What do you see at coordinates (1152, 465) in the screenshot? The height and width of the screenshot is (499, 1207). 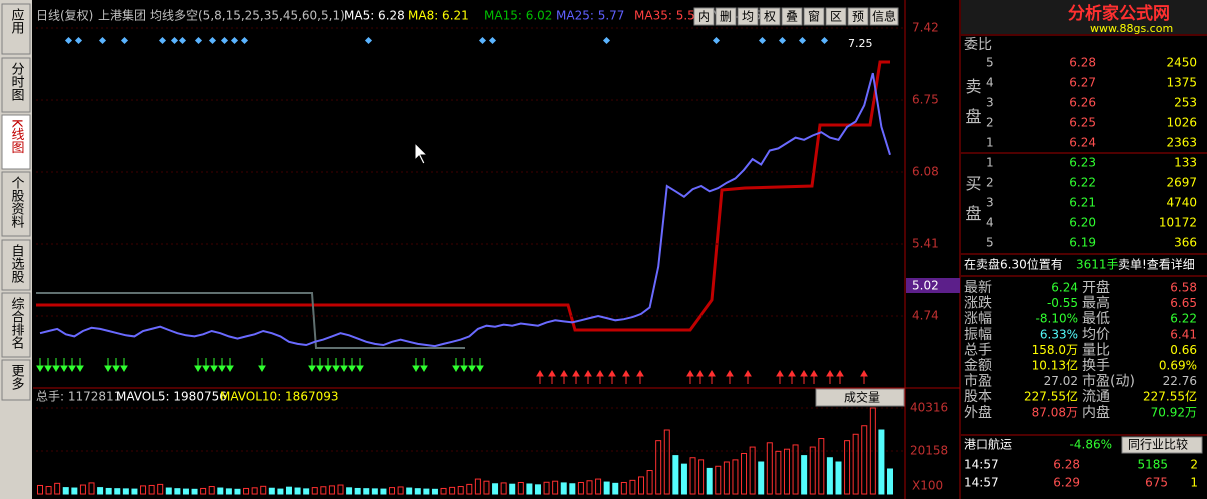 I see `trade-volume: 5185` at bounding box center [1152, 465].